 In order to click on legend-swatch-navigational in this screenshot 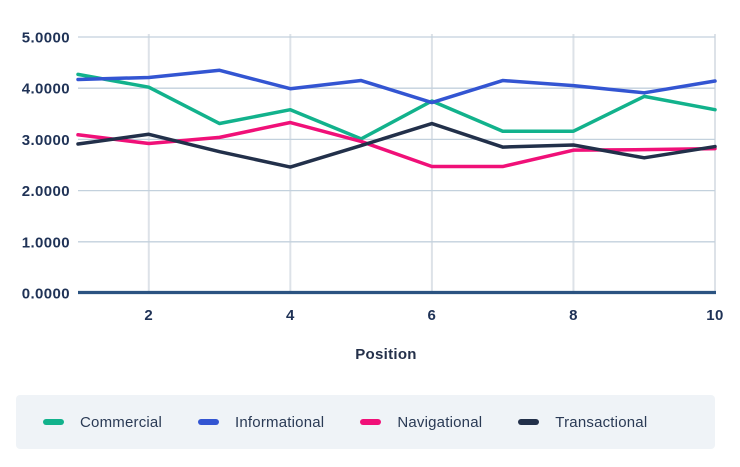, I will do `click(371, 422)`.